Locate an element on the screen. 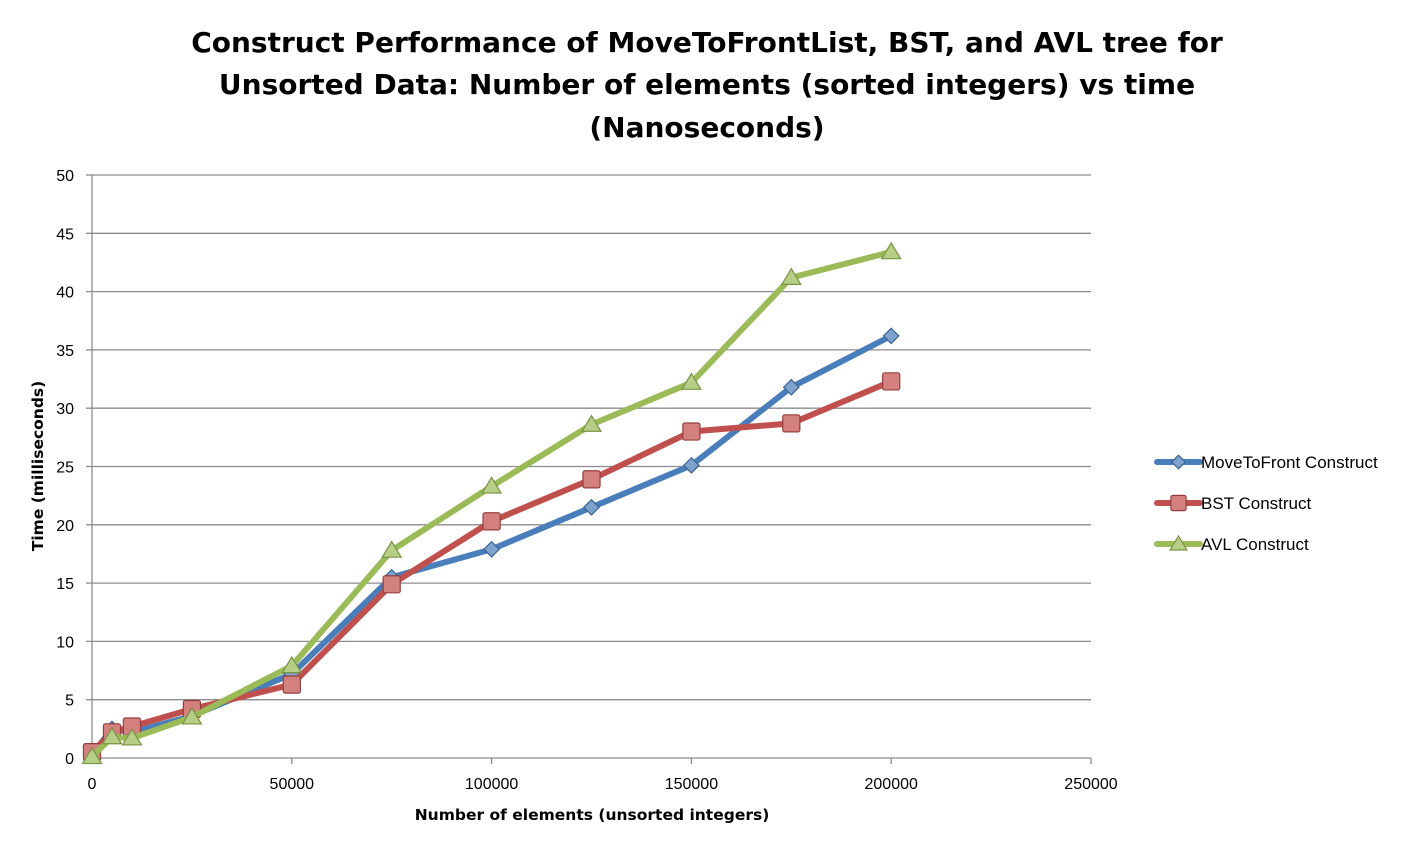 Image resolution: width=1414 pixels, height=848 pixels. x-axis-title: Number of elements (unsorted integers) is located at coordinates (592, 815).